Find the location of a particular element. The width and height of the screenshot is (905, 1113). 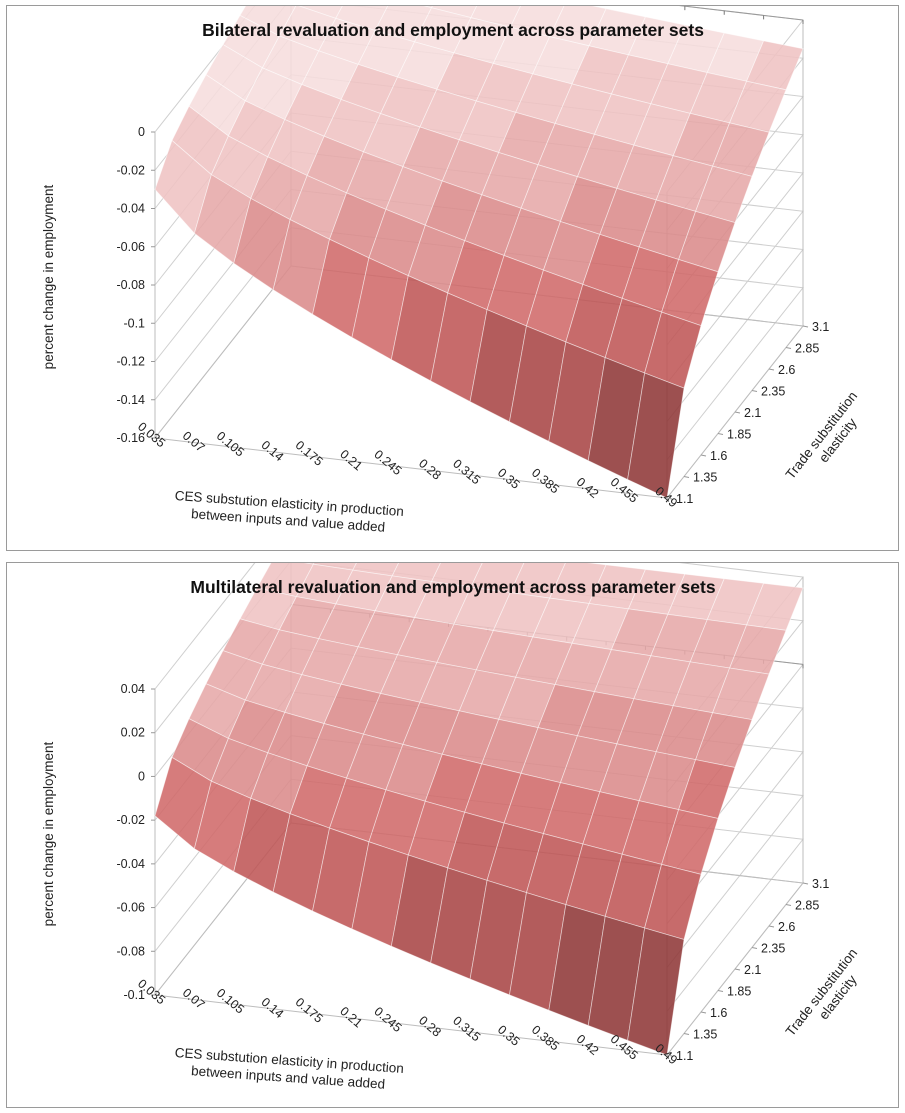

z-tick-label: -0.14 is located at coordinates (131, 400).